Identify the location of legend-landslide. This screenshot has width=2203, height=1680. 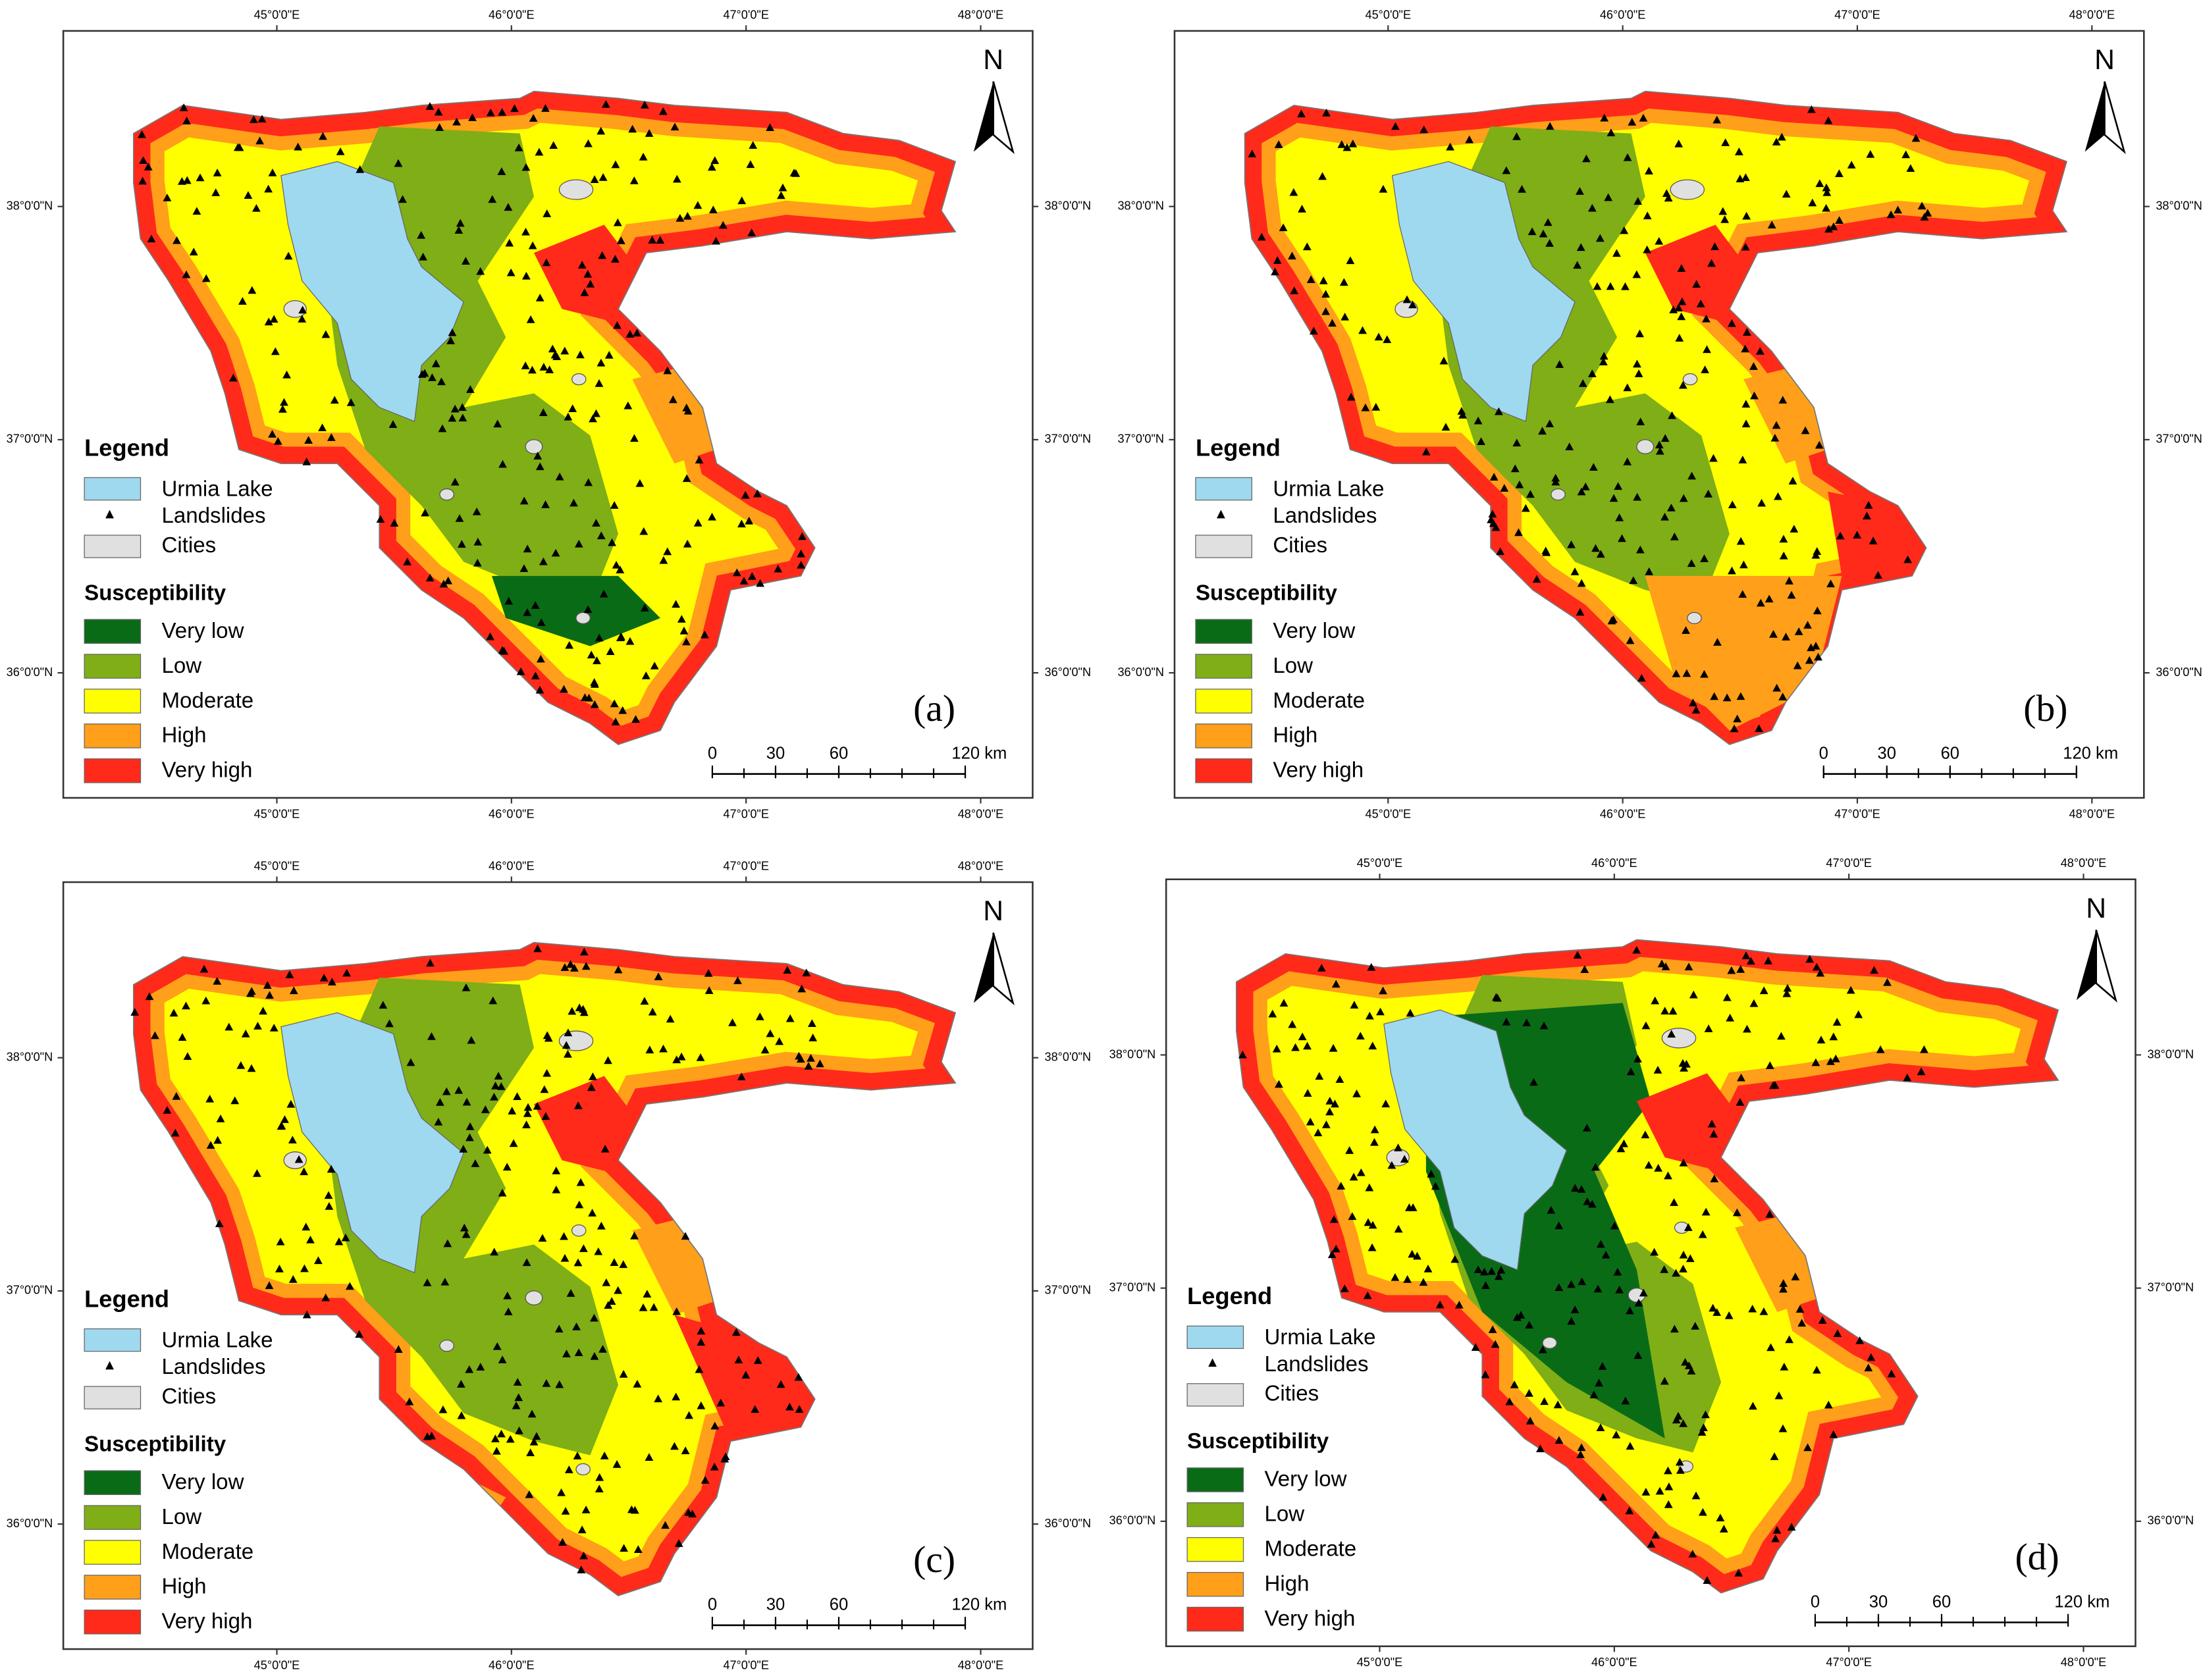
(1220, 514).